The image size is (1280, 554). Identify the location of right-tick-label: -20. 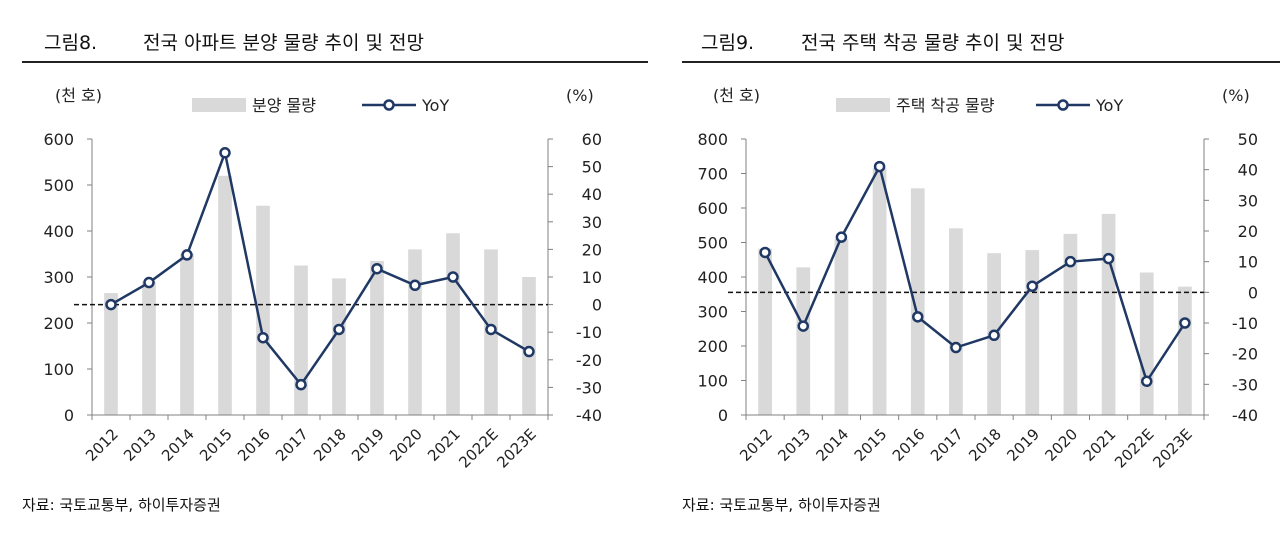
(589, 360).